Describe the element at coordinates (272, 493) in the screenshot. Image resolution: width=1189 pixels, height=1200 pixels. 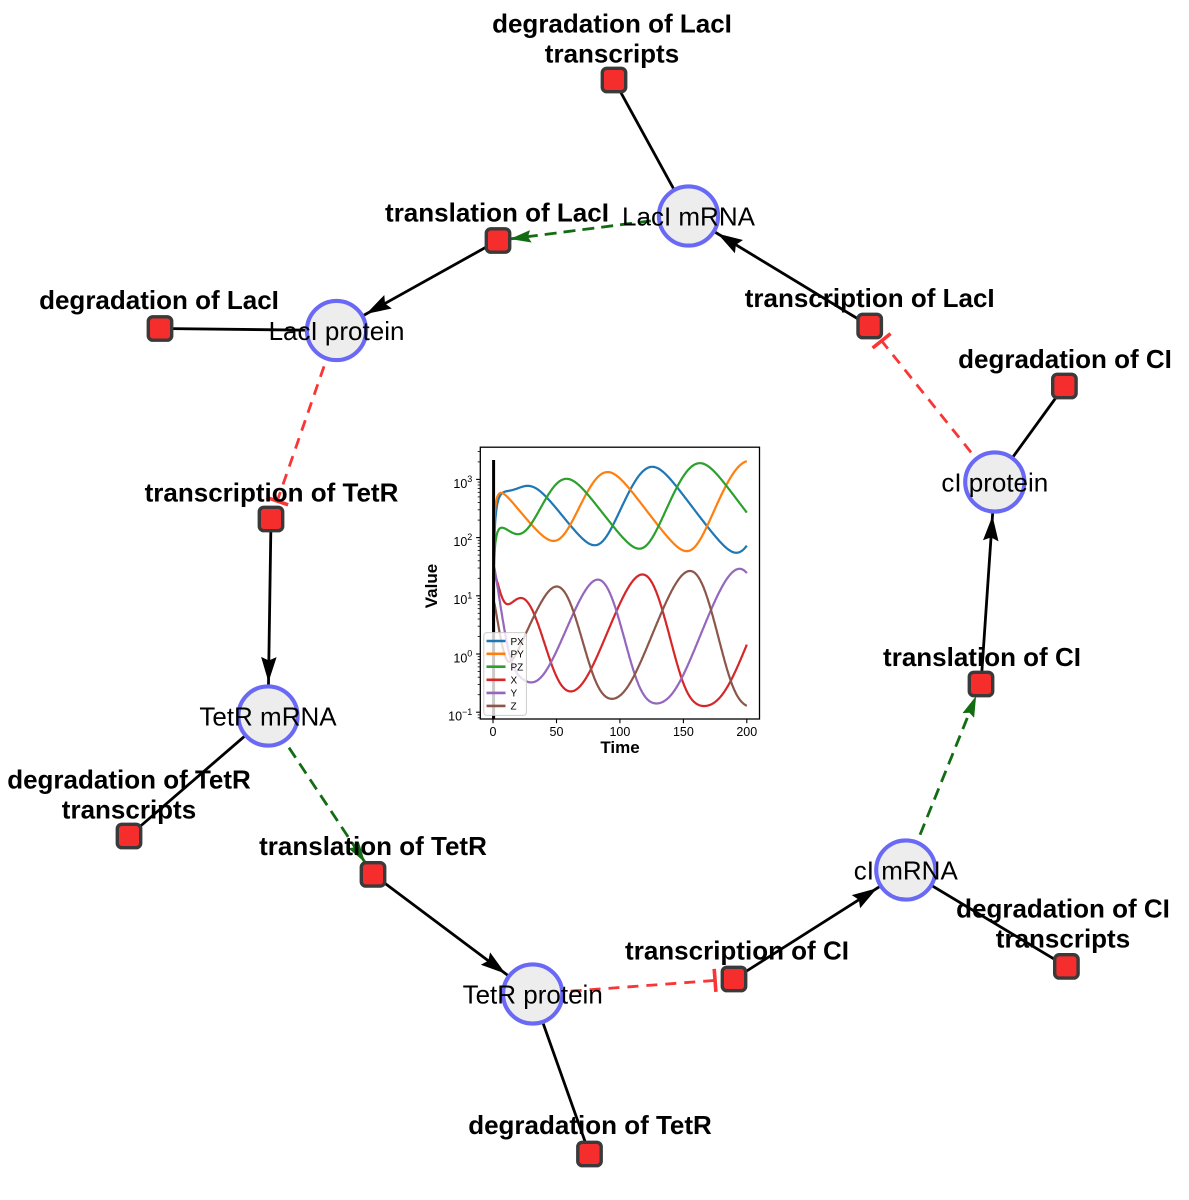
I see `svg-text: transcription of TetR` at that location.